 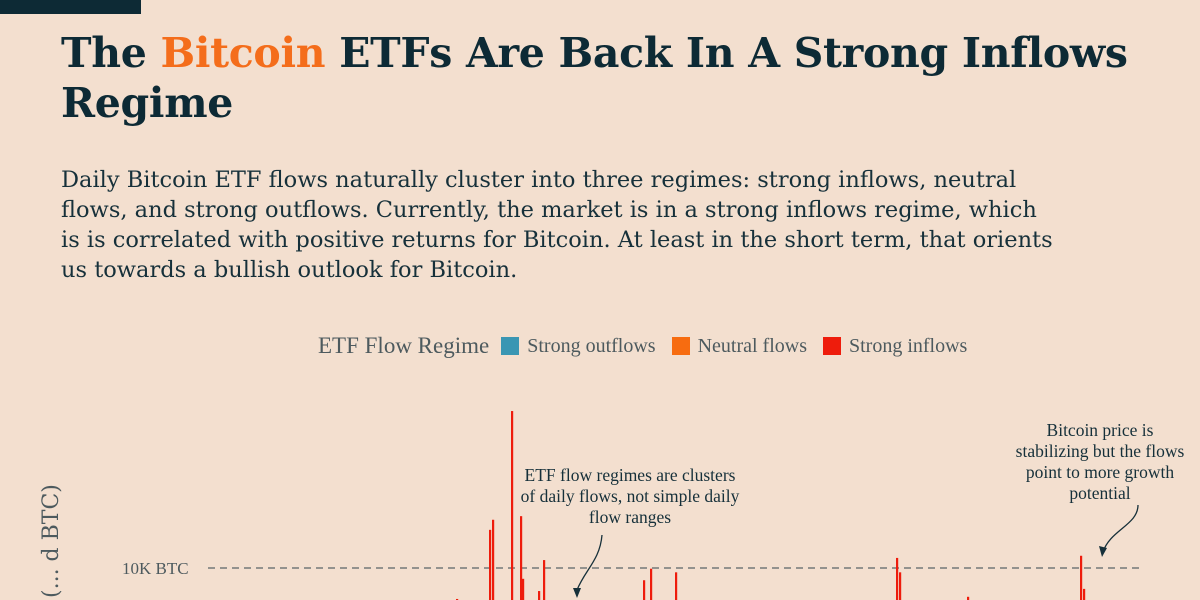 What do you see at coordinates (908, 345) in the screenshot?
I see `legend-label-strong-inflows: Strong inflows` at bounding box center [908, 345].